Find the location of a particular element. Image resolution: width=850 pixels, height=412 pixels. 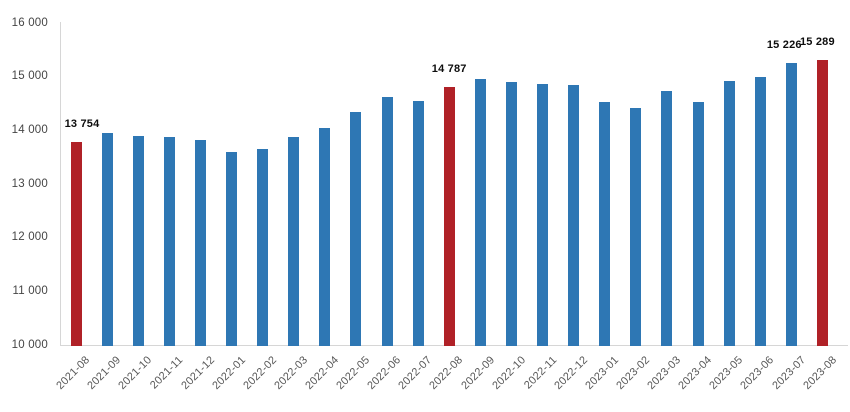

x-axis-tick-label: 2023-07 is located at coordinates (788, 373).